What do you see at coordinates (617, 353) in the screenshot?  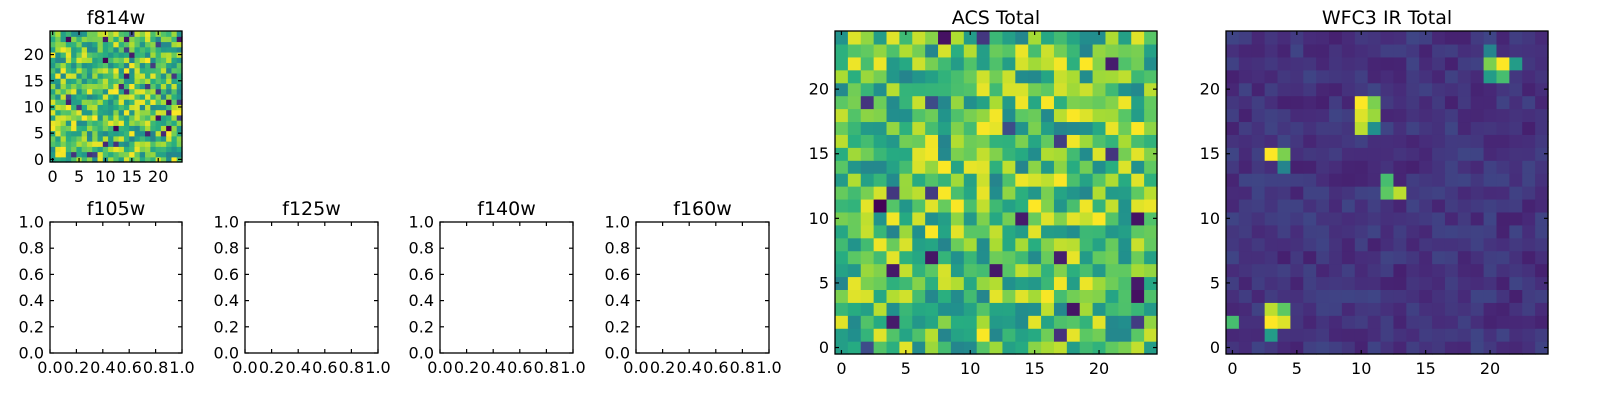 I see `ytick-label: 0.0` at bounding box center [617, 353].